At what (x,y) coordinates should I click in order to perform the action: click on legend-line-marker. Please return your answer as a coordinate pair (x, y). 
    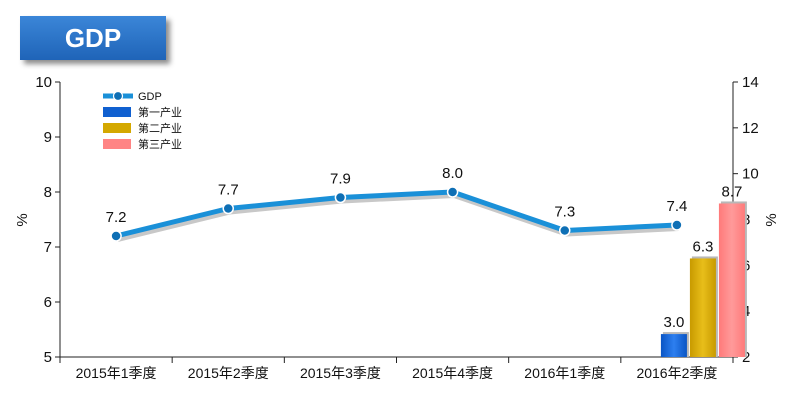
    Looking at the image, I should click on (118, 96).